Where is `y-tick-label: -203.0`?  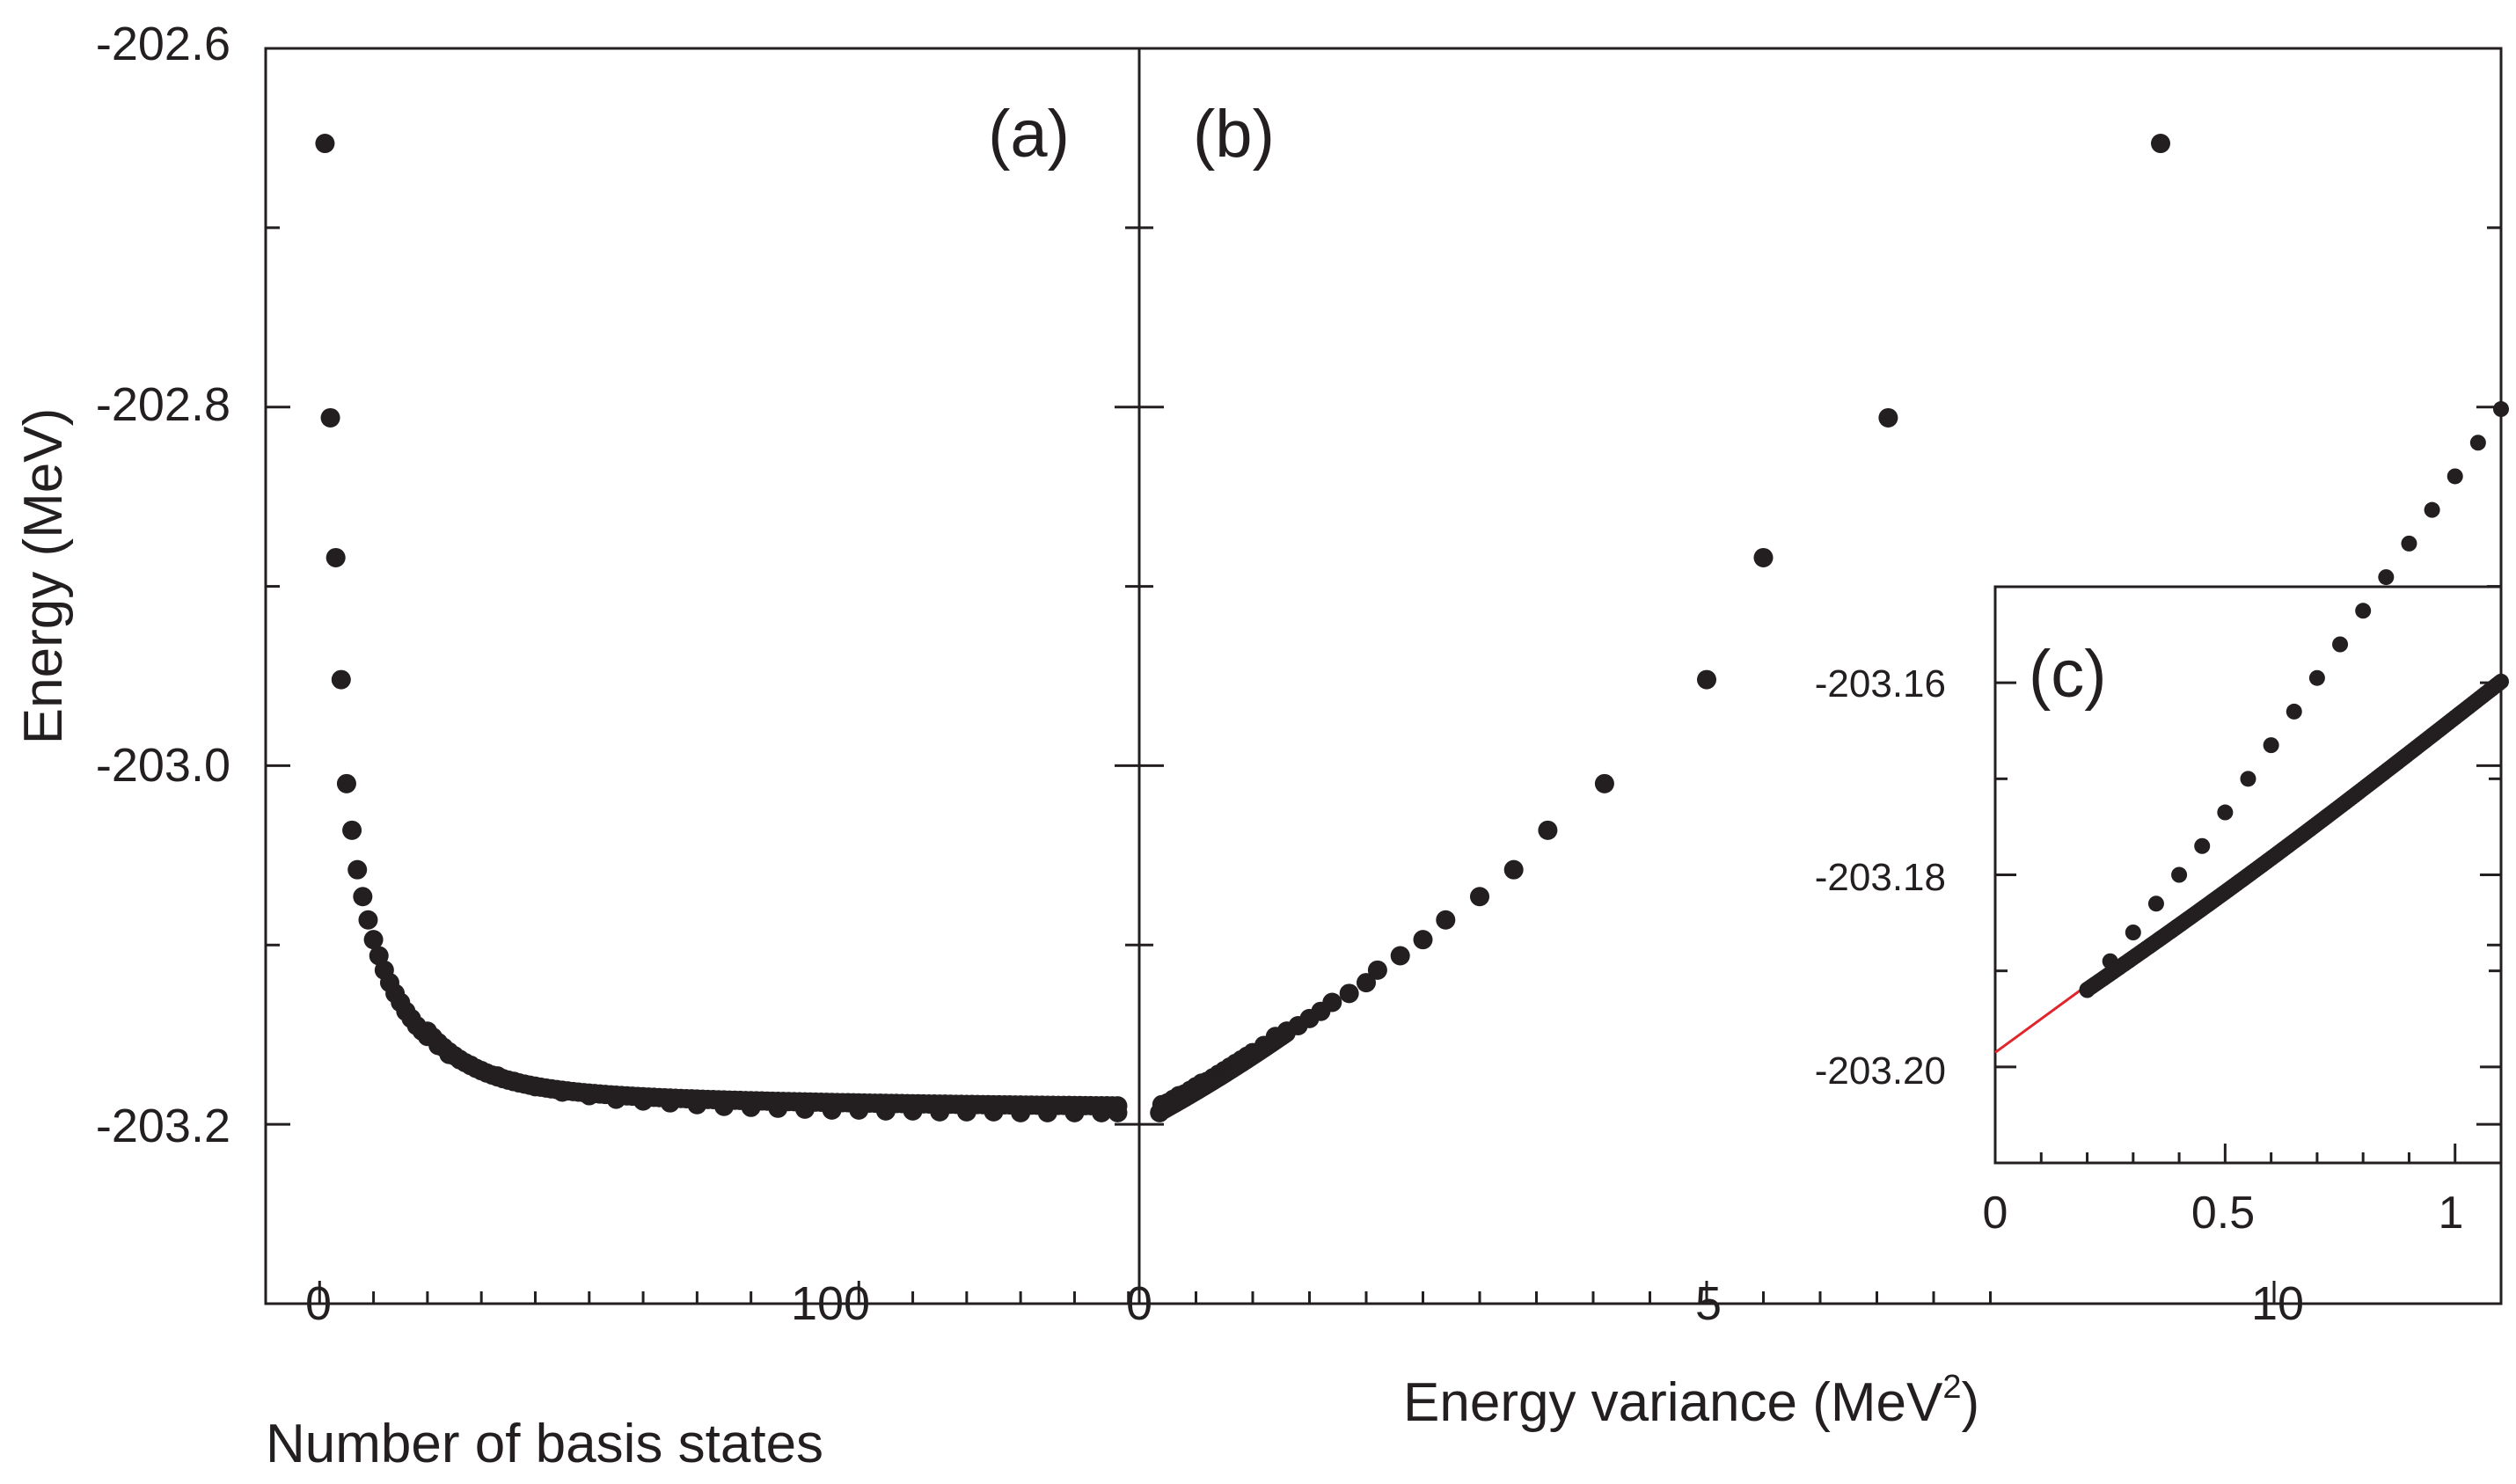 y-tick-label: -203.0 is located at coordinates (163, 765).